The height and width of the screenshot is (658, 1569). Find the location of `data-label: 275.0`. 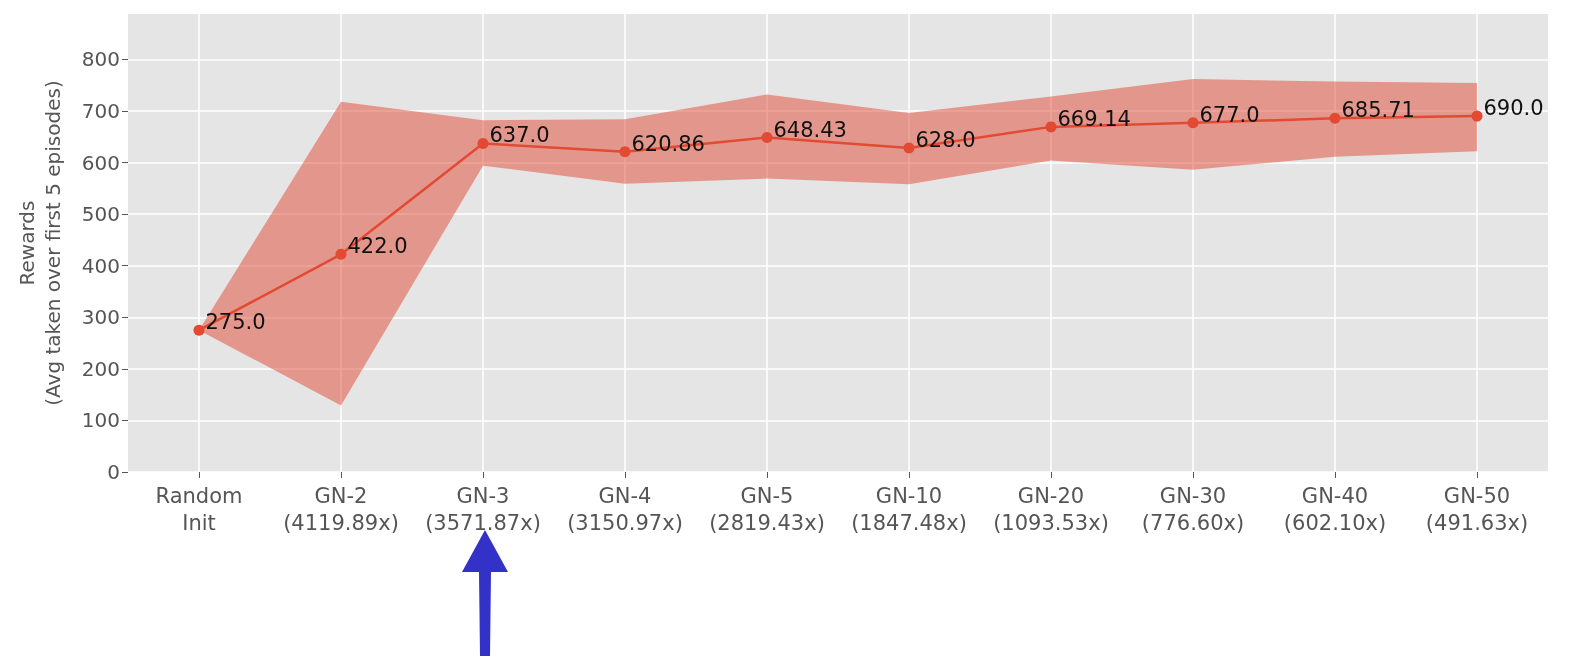

data-label: 275.0 is located at coordinates (235, 322).